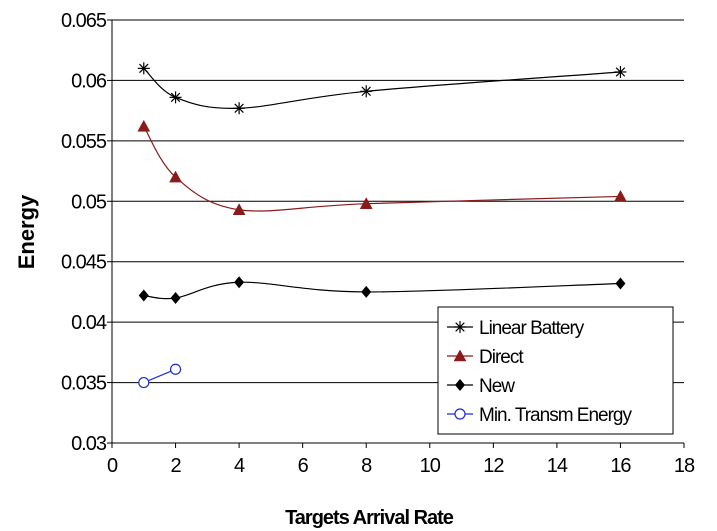 The image size is (717, 531). I want to click on x-axis-title: Targets Arrival Rate, so click(369, 518).